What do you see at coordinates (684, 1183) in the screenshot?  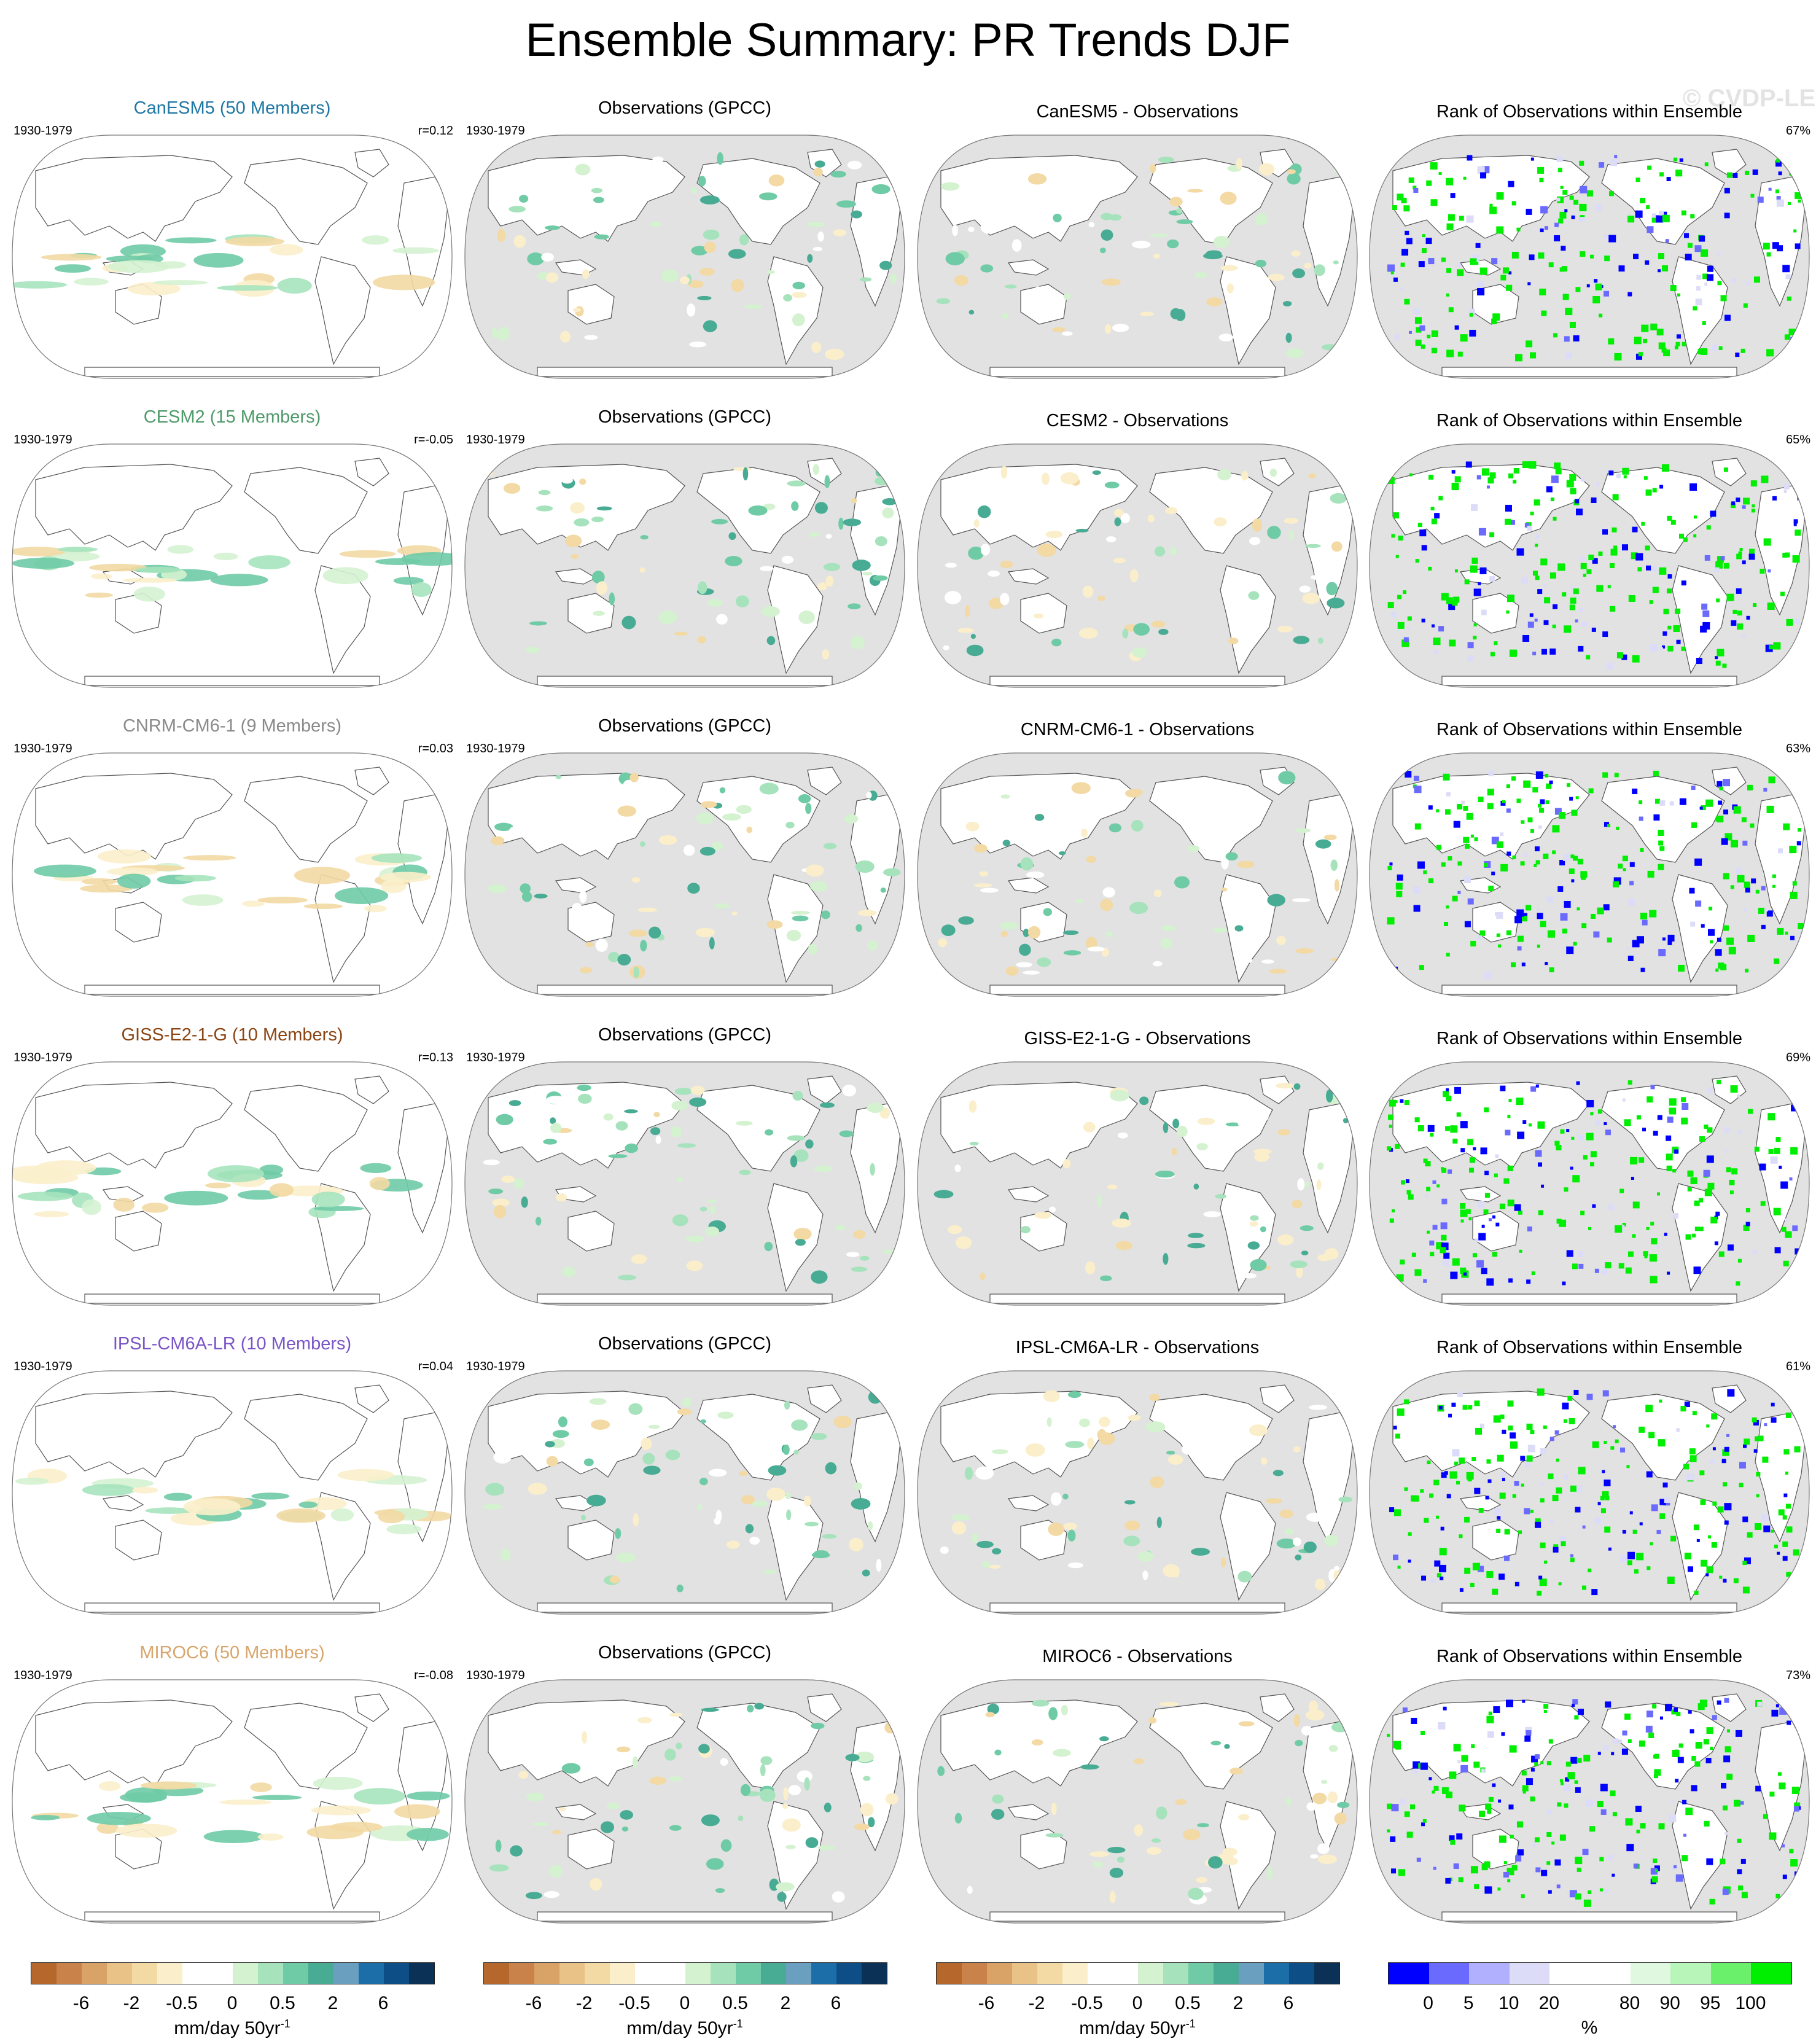 I see `map-border` at bounding box center [684, 1183].